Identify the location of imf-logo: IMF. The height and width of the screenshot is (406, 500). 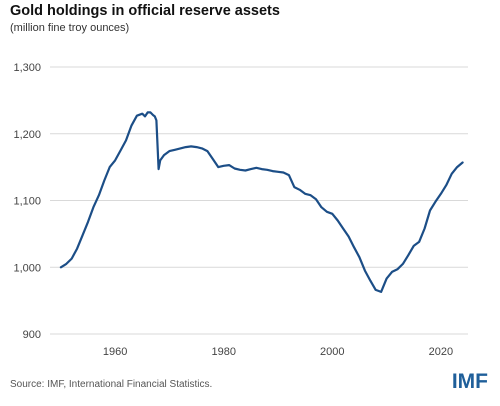
(469, 381).